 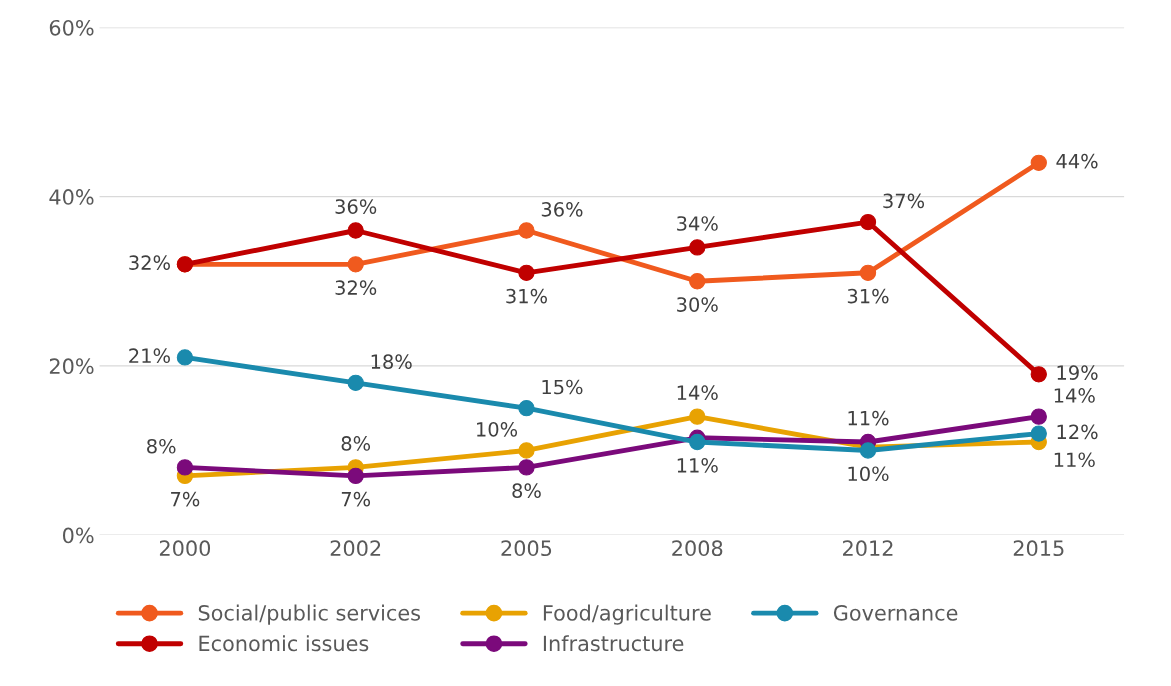 What do you see at coordinates (185, 548) in the screenshot?
I see `x-tick-label: 2000` at bounding box center [185, 548].